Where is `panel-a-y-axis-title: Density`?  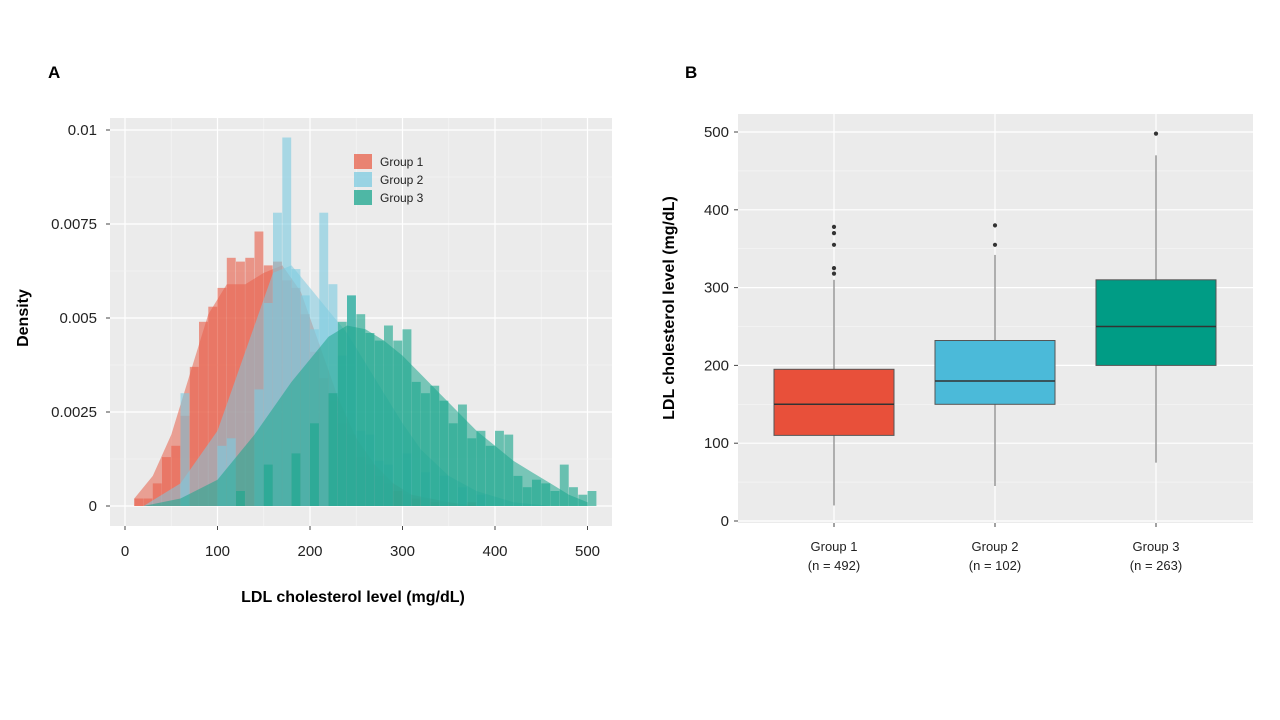 panel-a-y-axis-title: Density is located at coordinates (23, 318).